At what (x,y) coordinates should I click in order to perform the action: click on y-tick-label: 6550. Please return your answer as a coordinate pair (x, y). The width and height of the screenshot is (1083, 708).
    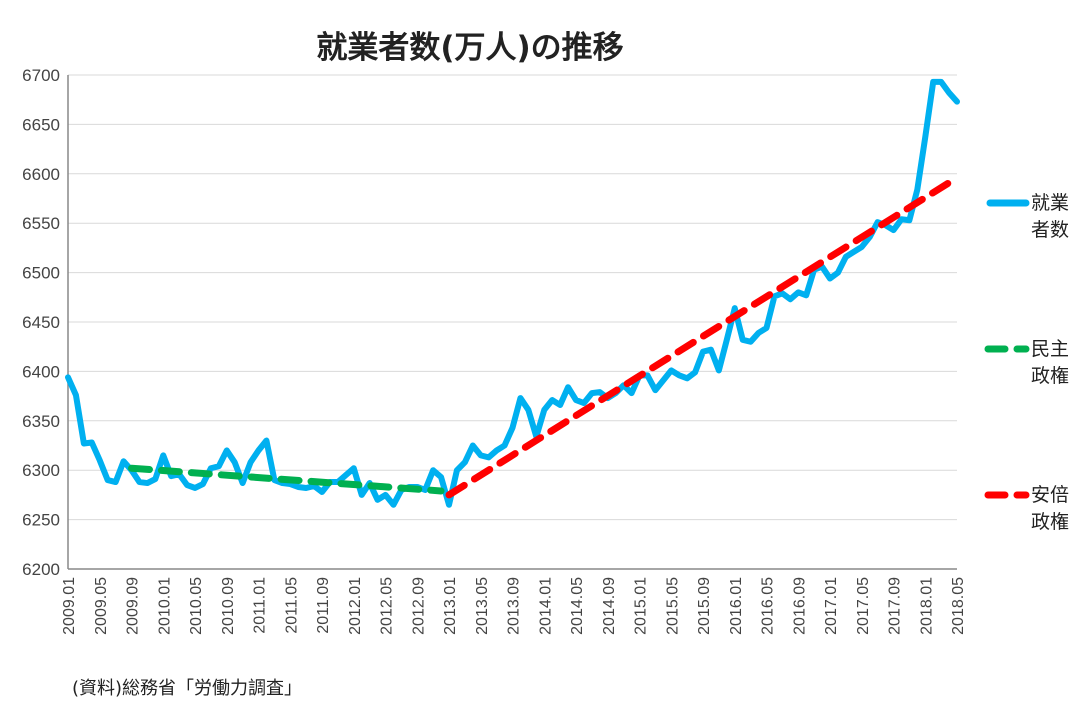
    Looking at the image, I should click on (41, 223).